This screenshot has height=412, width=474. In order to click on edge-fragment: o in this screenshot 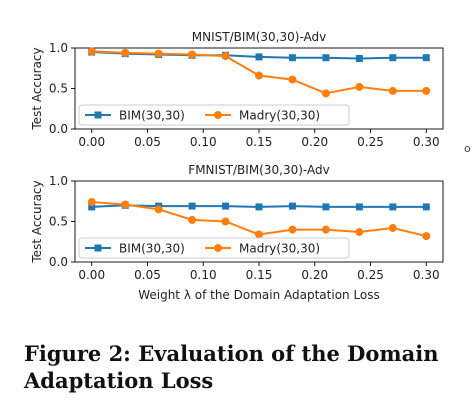, I will do `click(467, 148)`.